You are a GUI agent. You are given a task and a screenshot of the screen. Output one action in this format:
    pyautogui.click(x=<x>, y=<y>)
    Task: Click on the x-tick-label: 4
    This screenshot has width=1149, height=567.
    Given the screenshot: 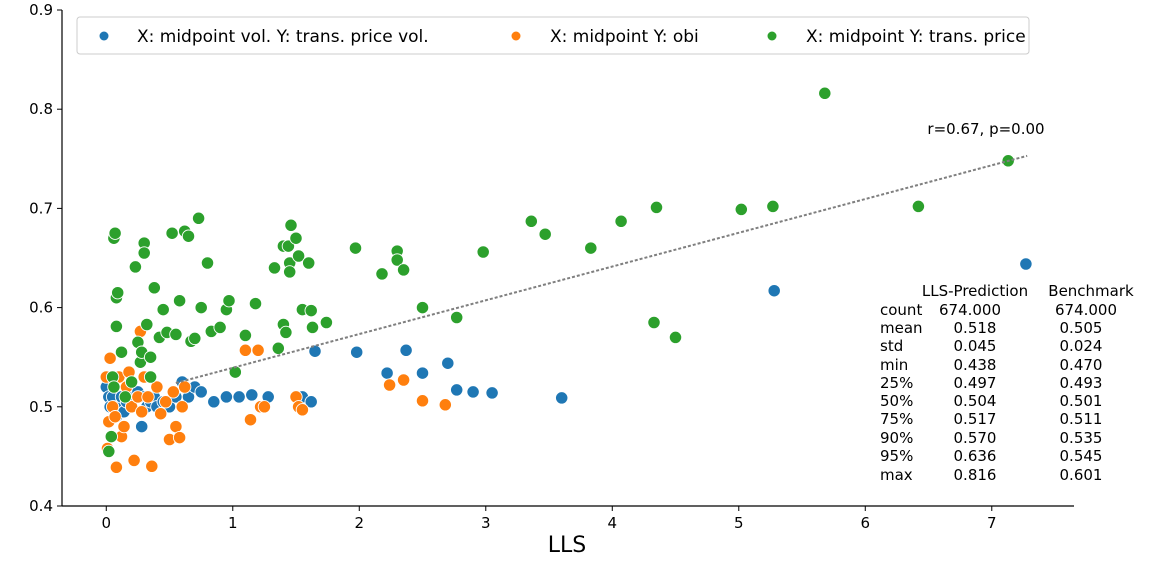 What is the action you would take?
    pyautogui.click(x=613, y=523)
    